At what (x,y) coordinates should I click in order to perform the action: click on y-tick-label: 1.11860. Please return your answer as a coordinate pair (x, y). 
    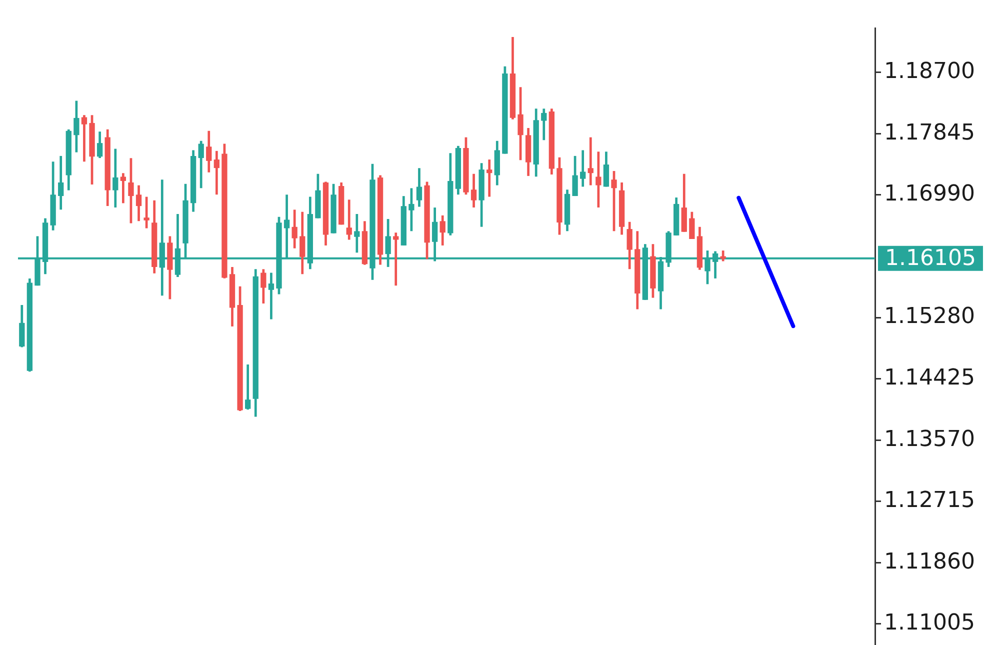
    Looking at the image, I should click on (929, 561).